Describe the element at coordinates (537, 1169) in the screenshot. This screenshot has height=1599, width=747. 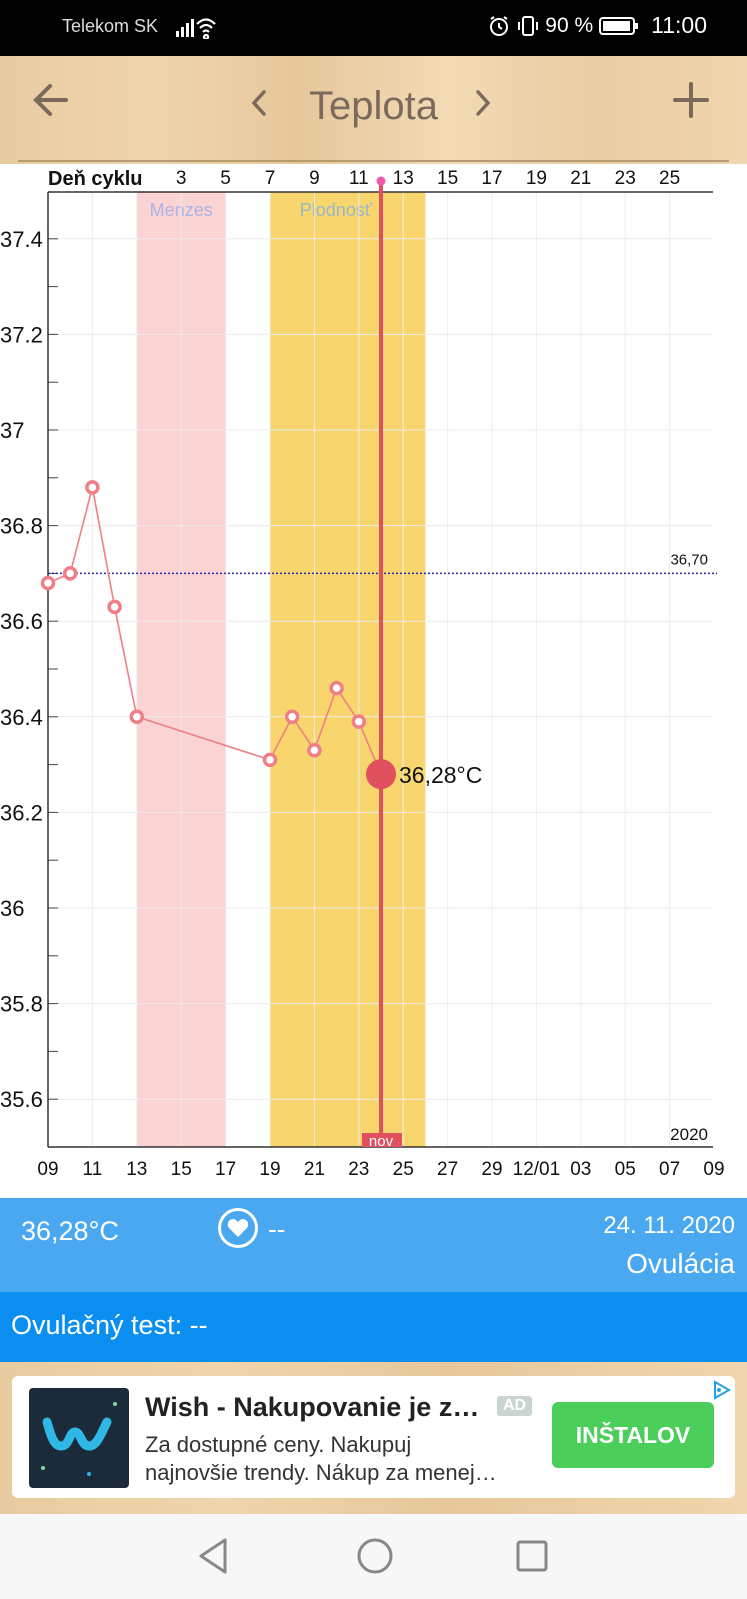
I see `date-tick-label: 12/01` at that location.